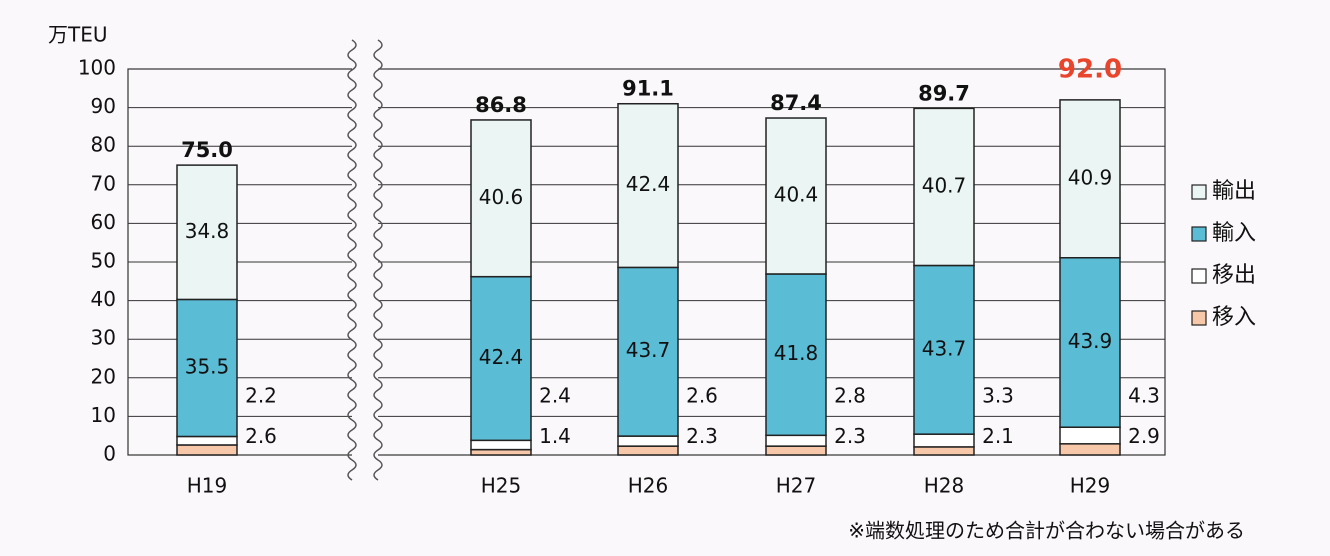 This screenshot has height=556, width=1330. What do you see at coordinates (103, 338) in the screenshot?
I see `y-tick-label: 30` at bounding box center [103, 338].